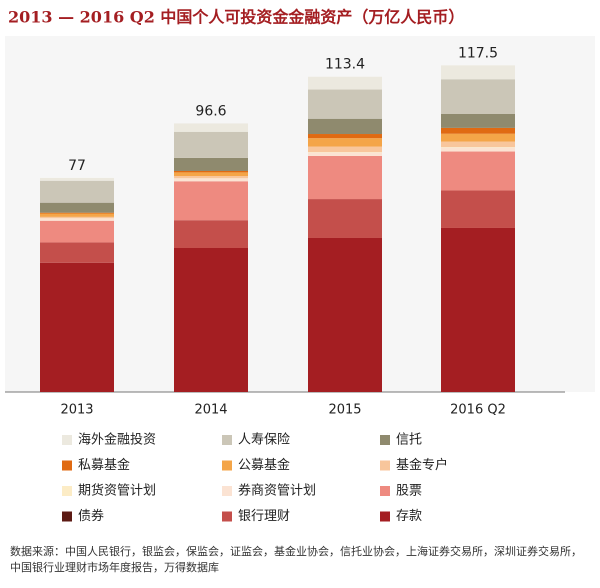 Image resolution: width=600 pixels, height=588 pixels. I want to click on x-tick-label: 2015, so click(344, 410).